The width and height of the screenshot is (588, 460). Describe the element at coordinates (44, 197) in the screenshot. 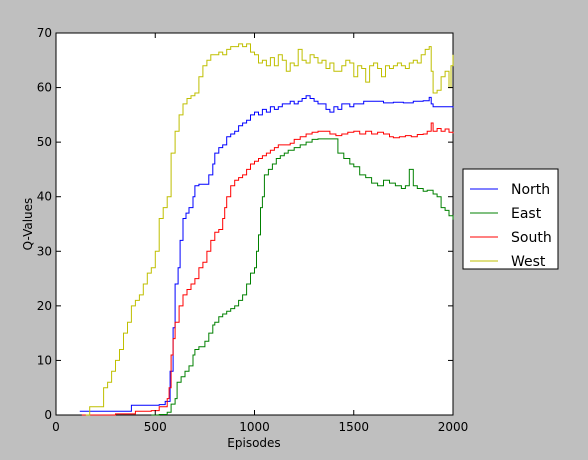

I see `y-tick-label-4: 40` at that location.